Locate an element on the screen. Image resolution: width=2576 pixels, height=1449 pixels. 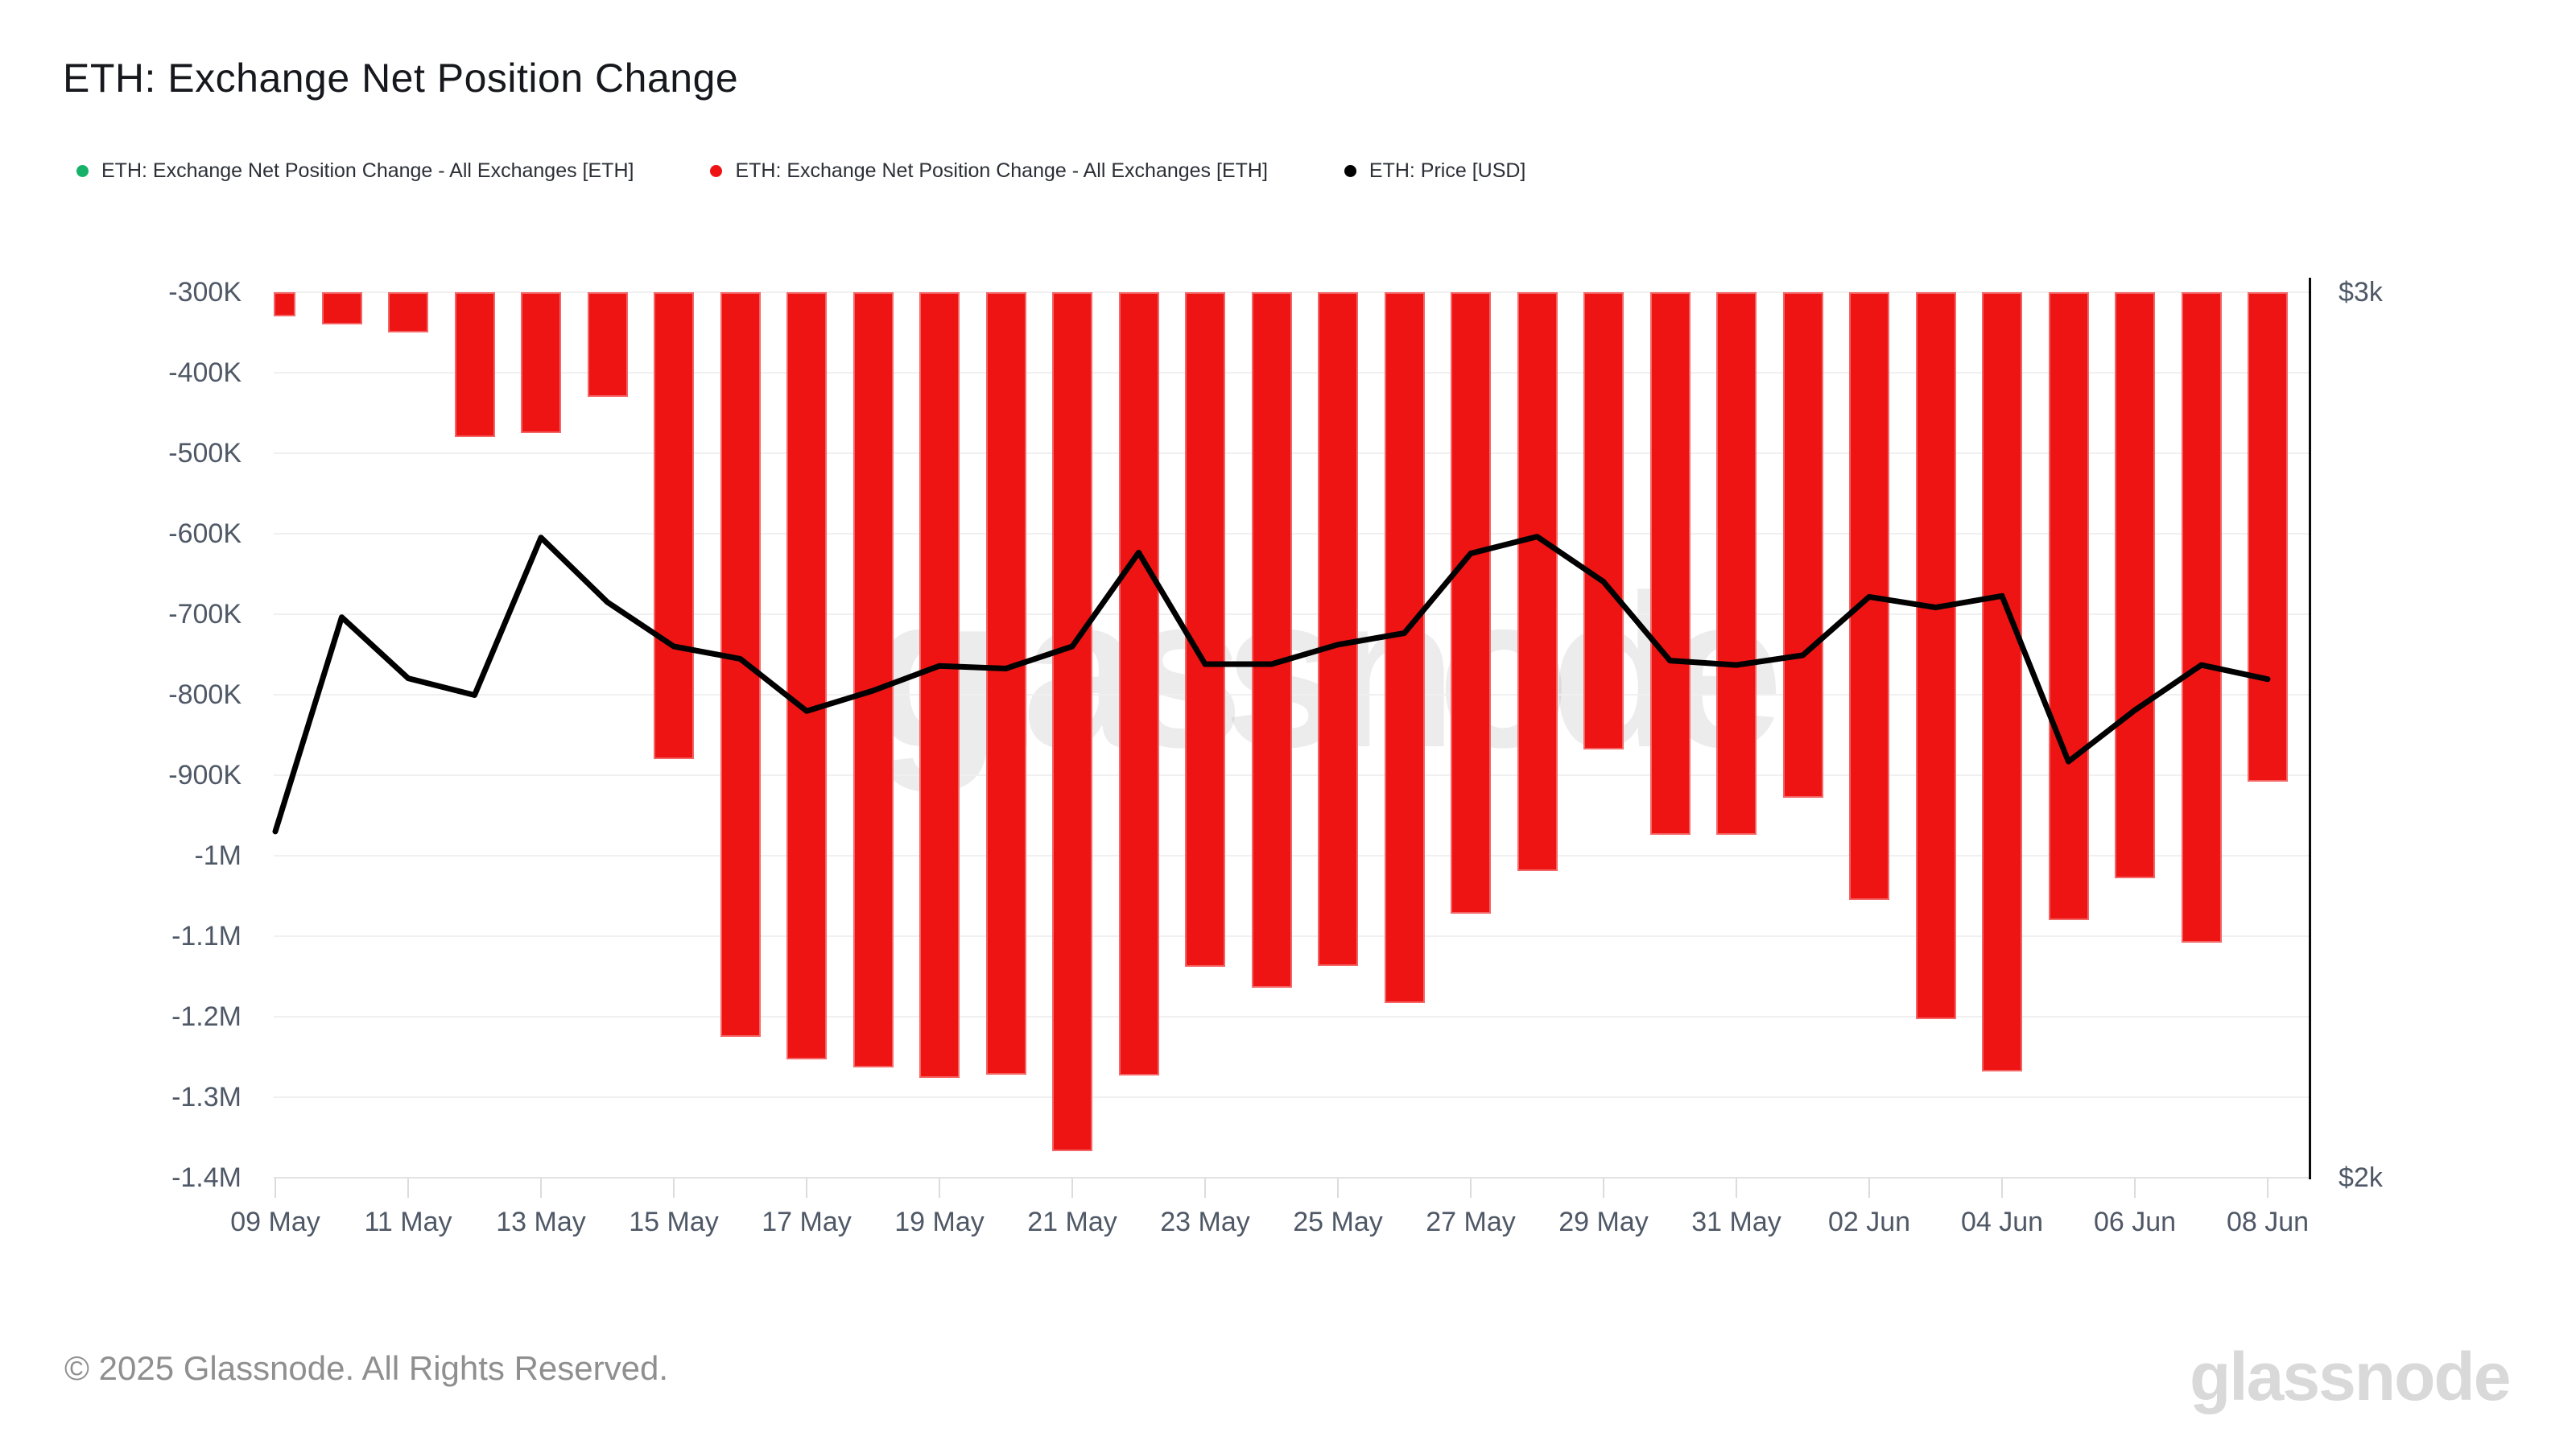
x-axis-label-04 Jun: 04 Jun is located at coordinates (2002, 1222).